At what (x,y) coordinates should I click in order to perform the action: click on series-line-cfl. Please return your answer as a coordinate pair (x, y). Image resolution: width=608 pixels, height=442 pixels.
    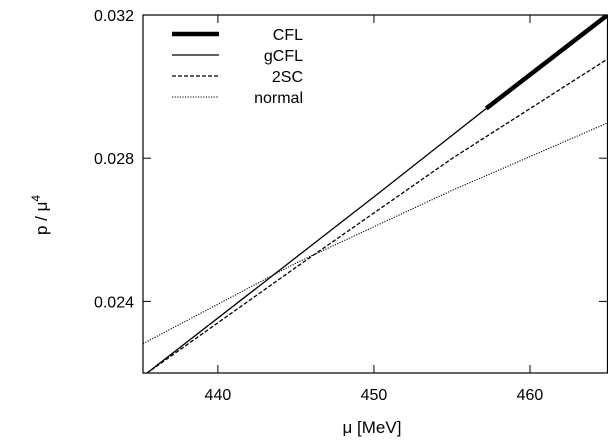
    Looking at the image, I should click on (546, 63).